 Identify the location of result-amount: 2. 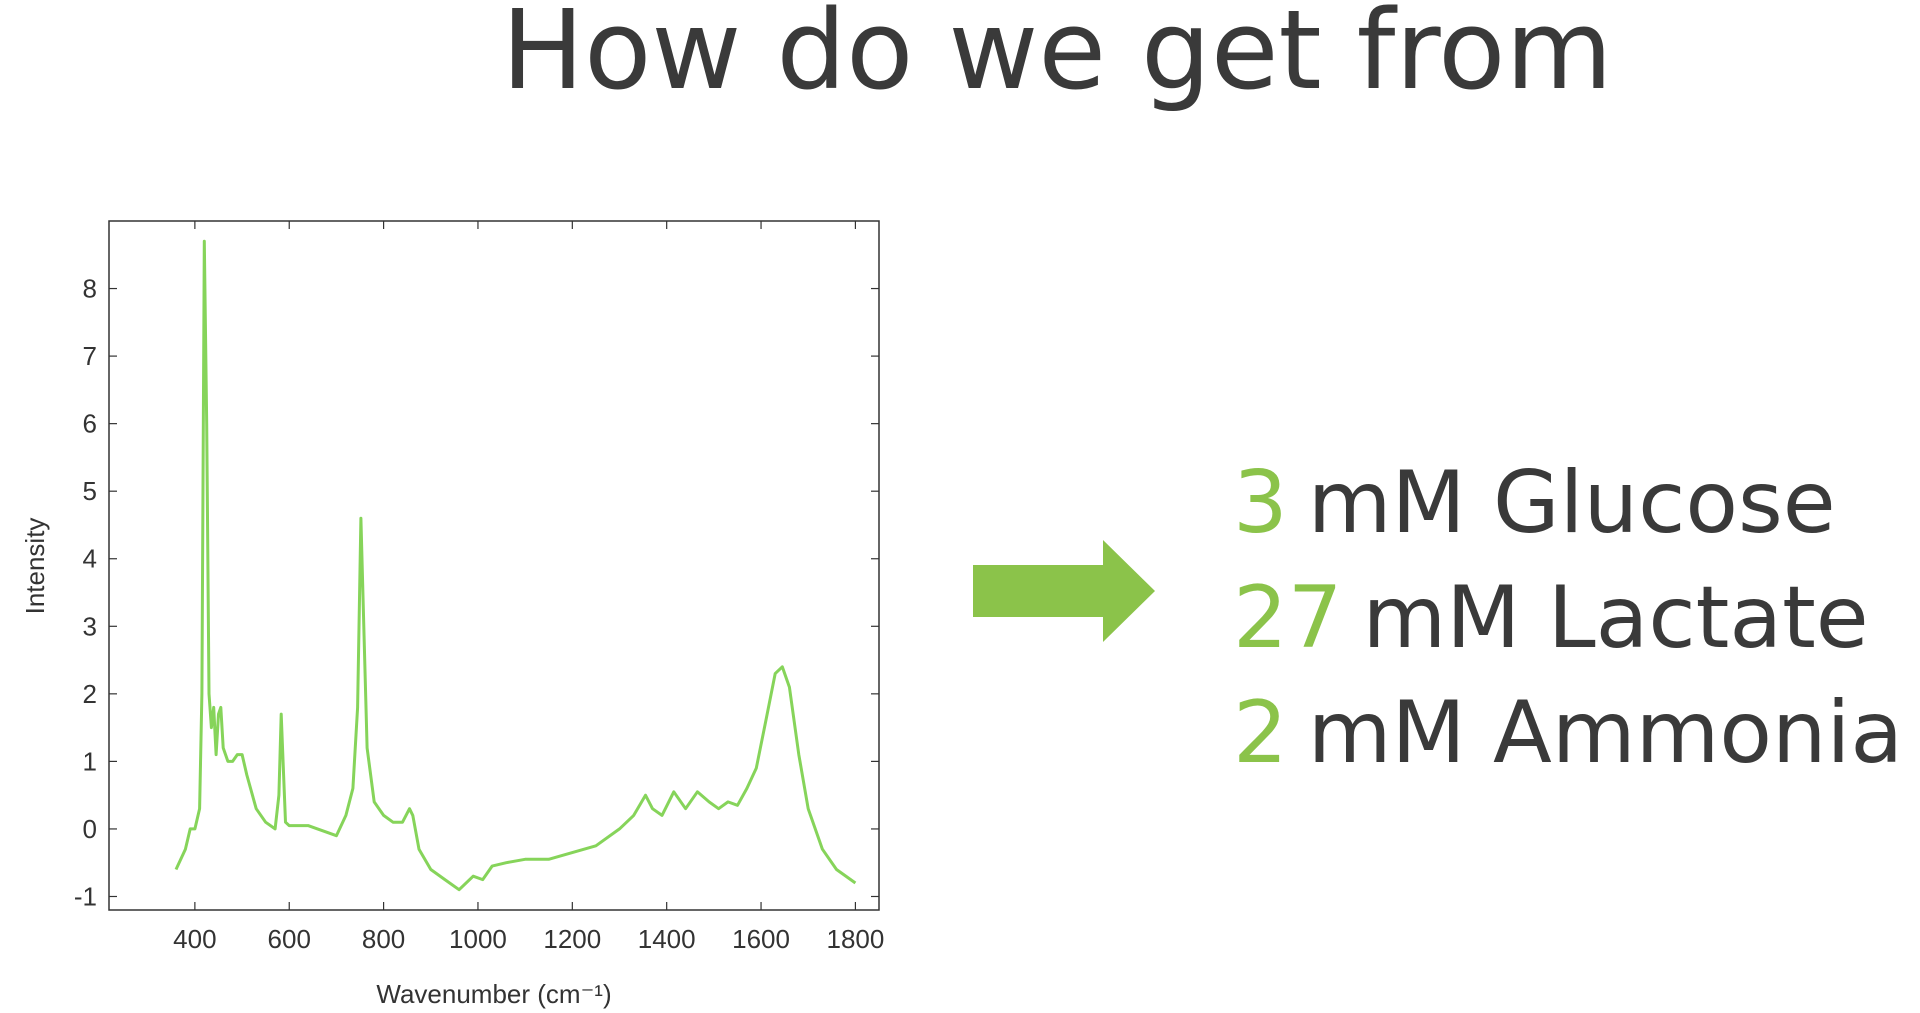
(1260, 733).